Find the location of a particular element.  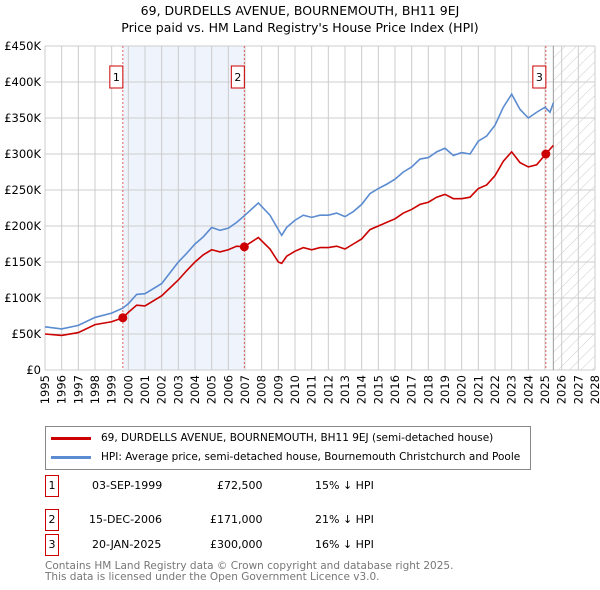

sale-marker-badge: 3 is located at coordinates (52, 545).